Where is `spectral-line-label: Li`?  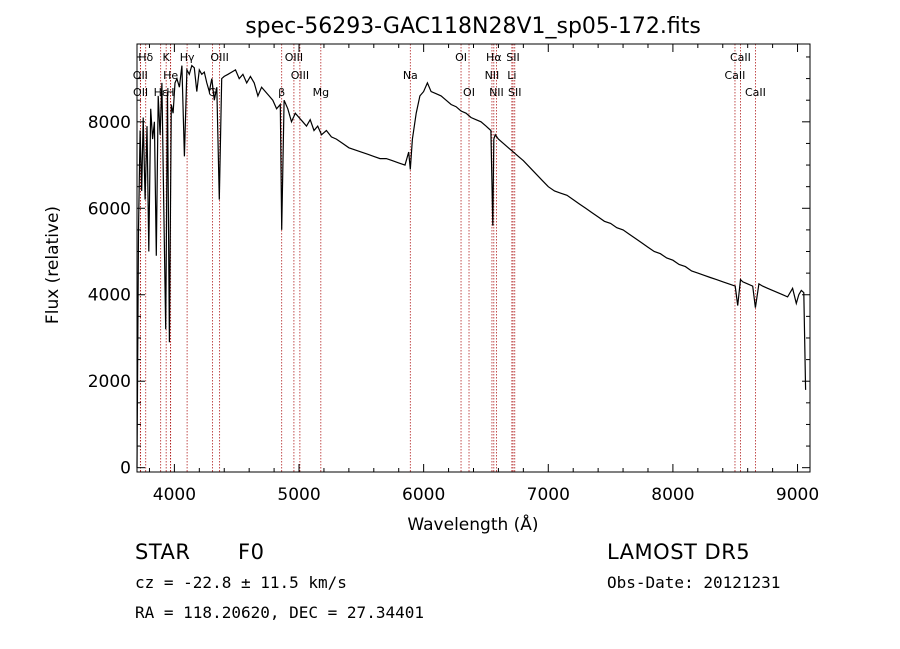 spectral-line-label: Li is located at coordinates (511, 75).